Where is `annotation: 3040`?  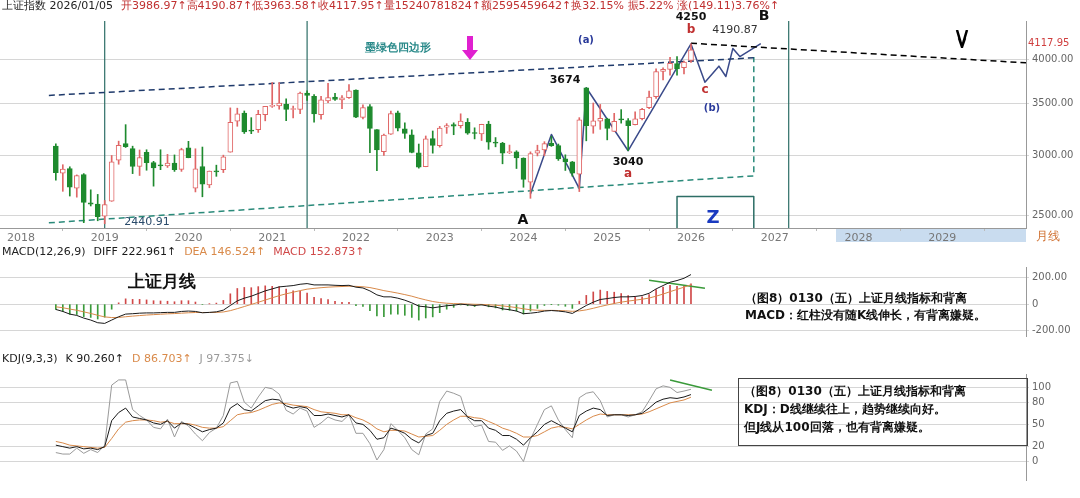 annotation: 3040 is located at coordinates (628, 161).